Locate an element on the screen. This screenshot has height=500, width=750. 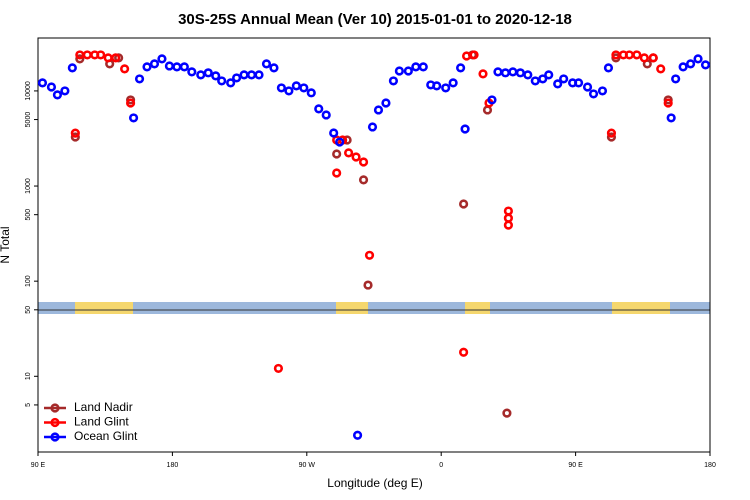
y-tick-label: 1000 is located at coordinates (28, 186).